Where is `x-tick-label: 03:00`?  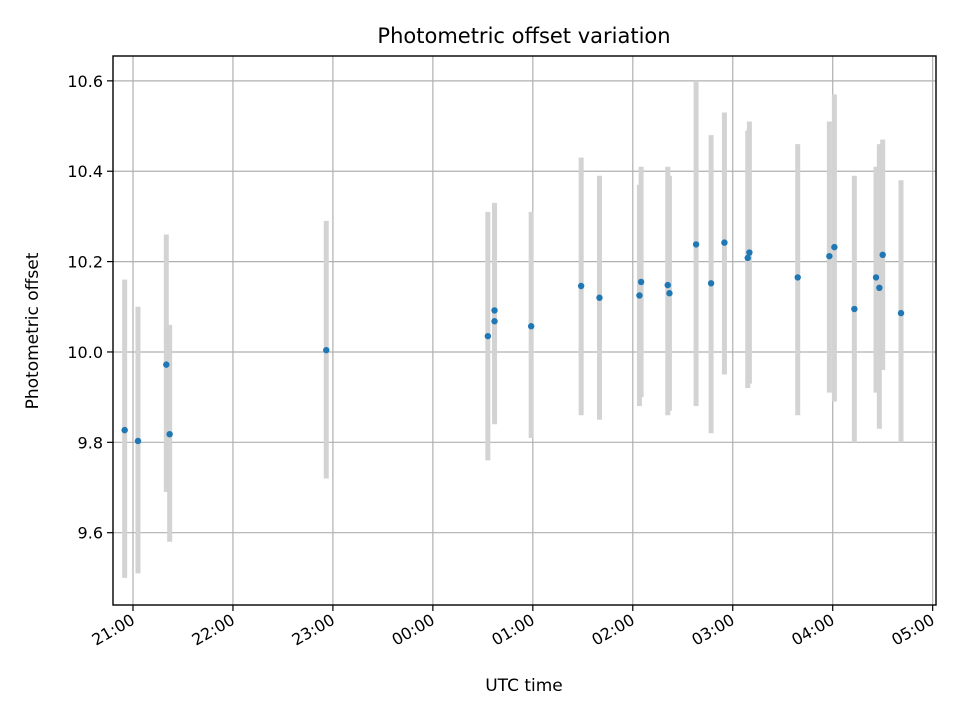
x-tick-label: 03:00 is located at coordinates (712, 630).